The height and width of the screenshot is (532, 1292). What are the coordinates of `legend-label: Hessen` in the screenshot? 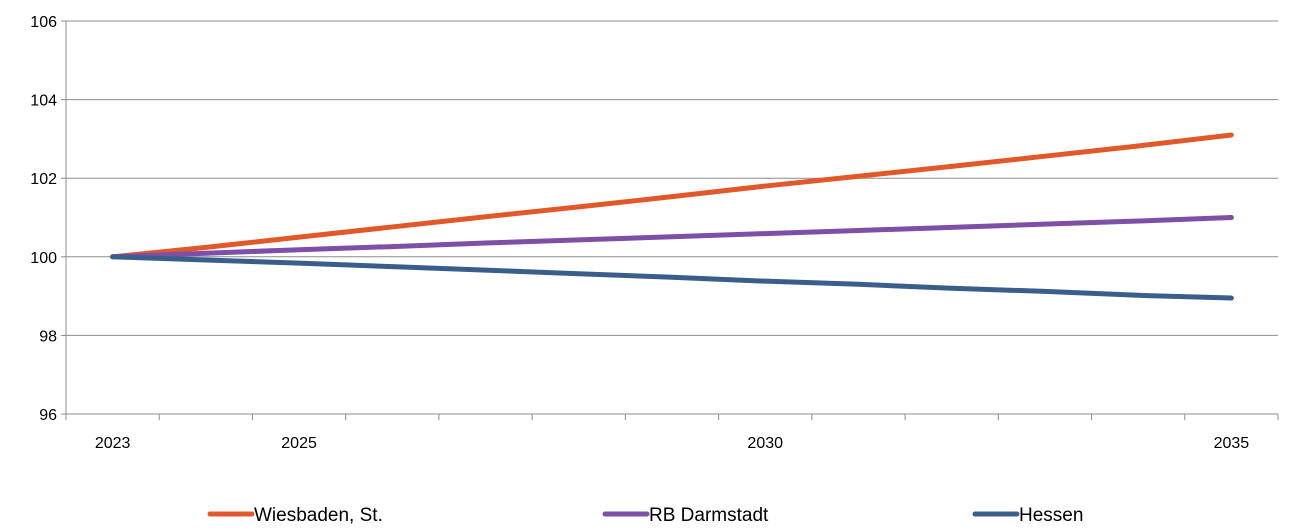 It's located at (1051, 515).